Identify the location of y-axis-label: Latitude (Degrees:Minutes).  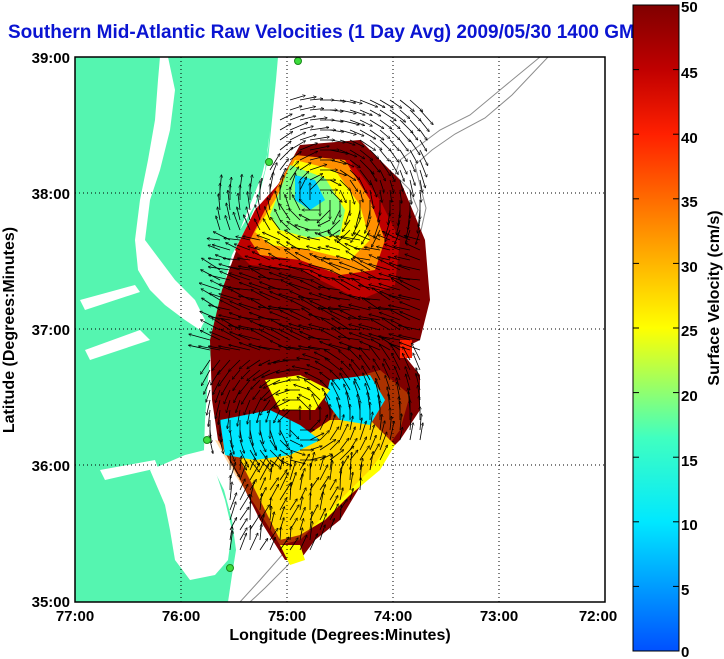
(9, 330).